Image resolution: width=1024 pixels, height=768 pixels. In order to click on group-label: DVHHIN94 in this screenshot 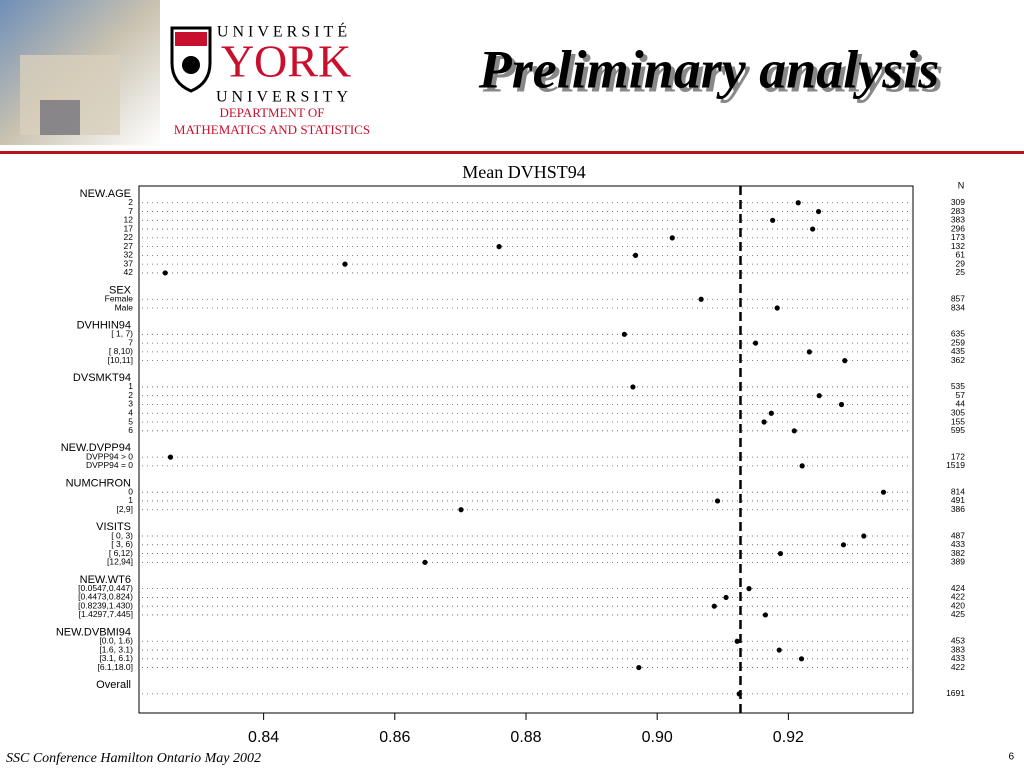, I will do `click(104, 325)`.